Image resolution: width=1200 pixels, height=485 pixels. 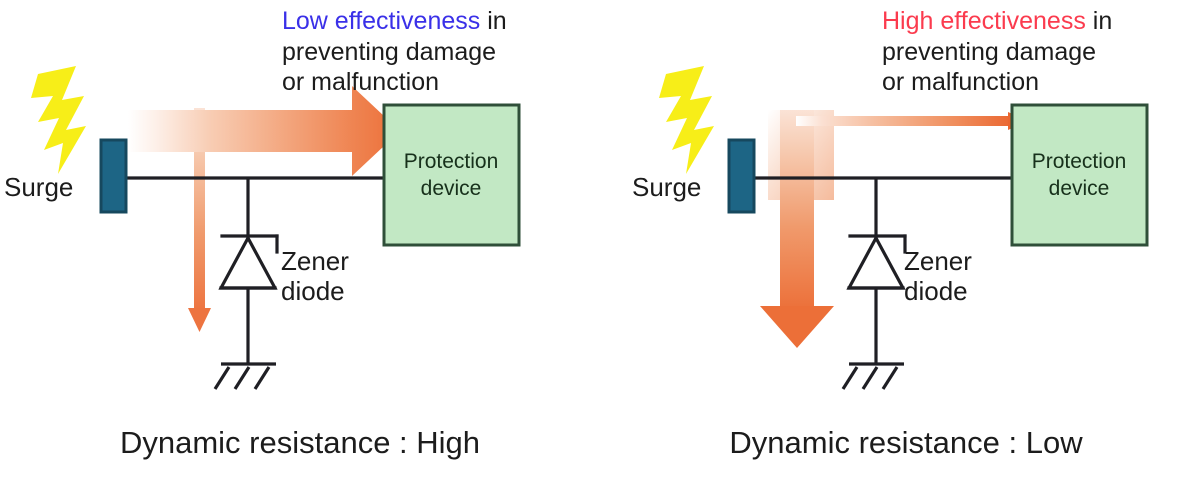 I want to click on headline-accent: High effectiveness, so click(x=984, y=21).